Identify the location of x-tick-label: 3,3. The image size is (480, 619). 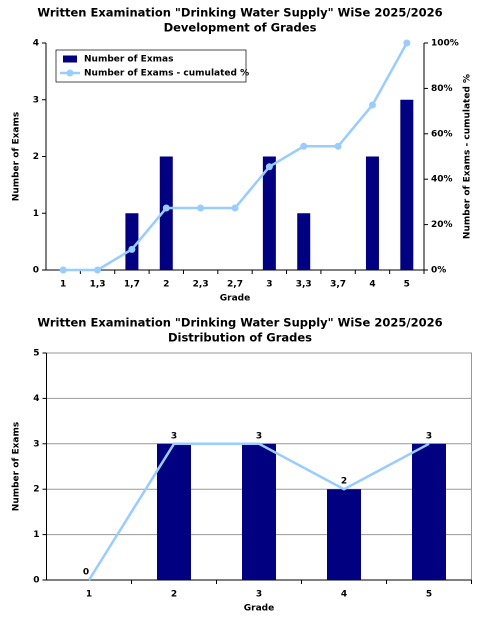
(304, 285).